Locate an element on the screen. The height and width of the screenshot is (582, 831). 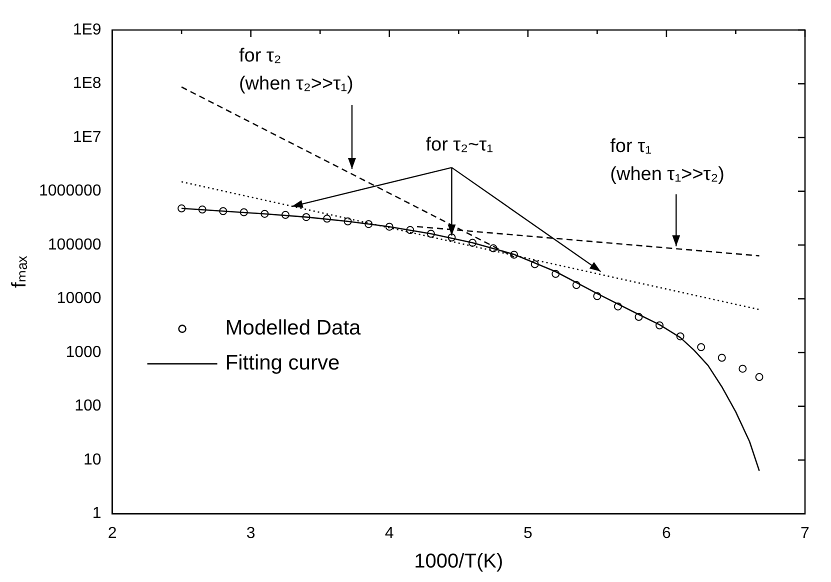
legend-label: Modelled Data is located at coordinates (293, 328).